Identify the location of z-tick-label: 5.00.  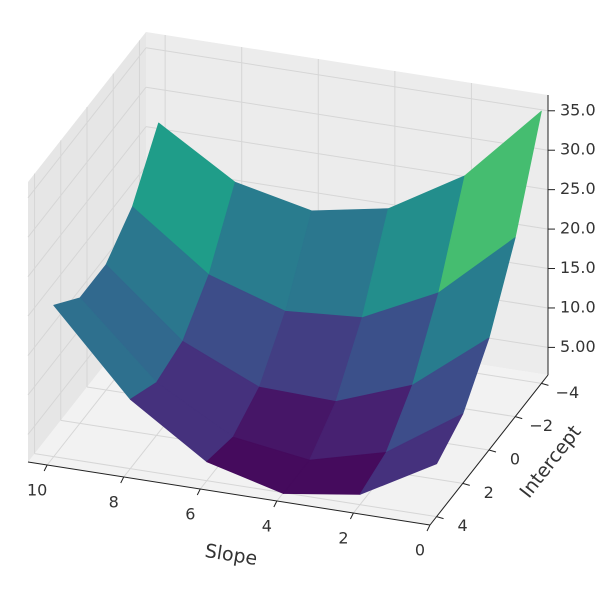
(578, 346).